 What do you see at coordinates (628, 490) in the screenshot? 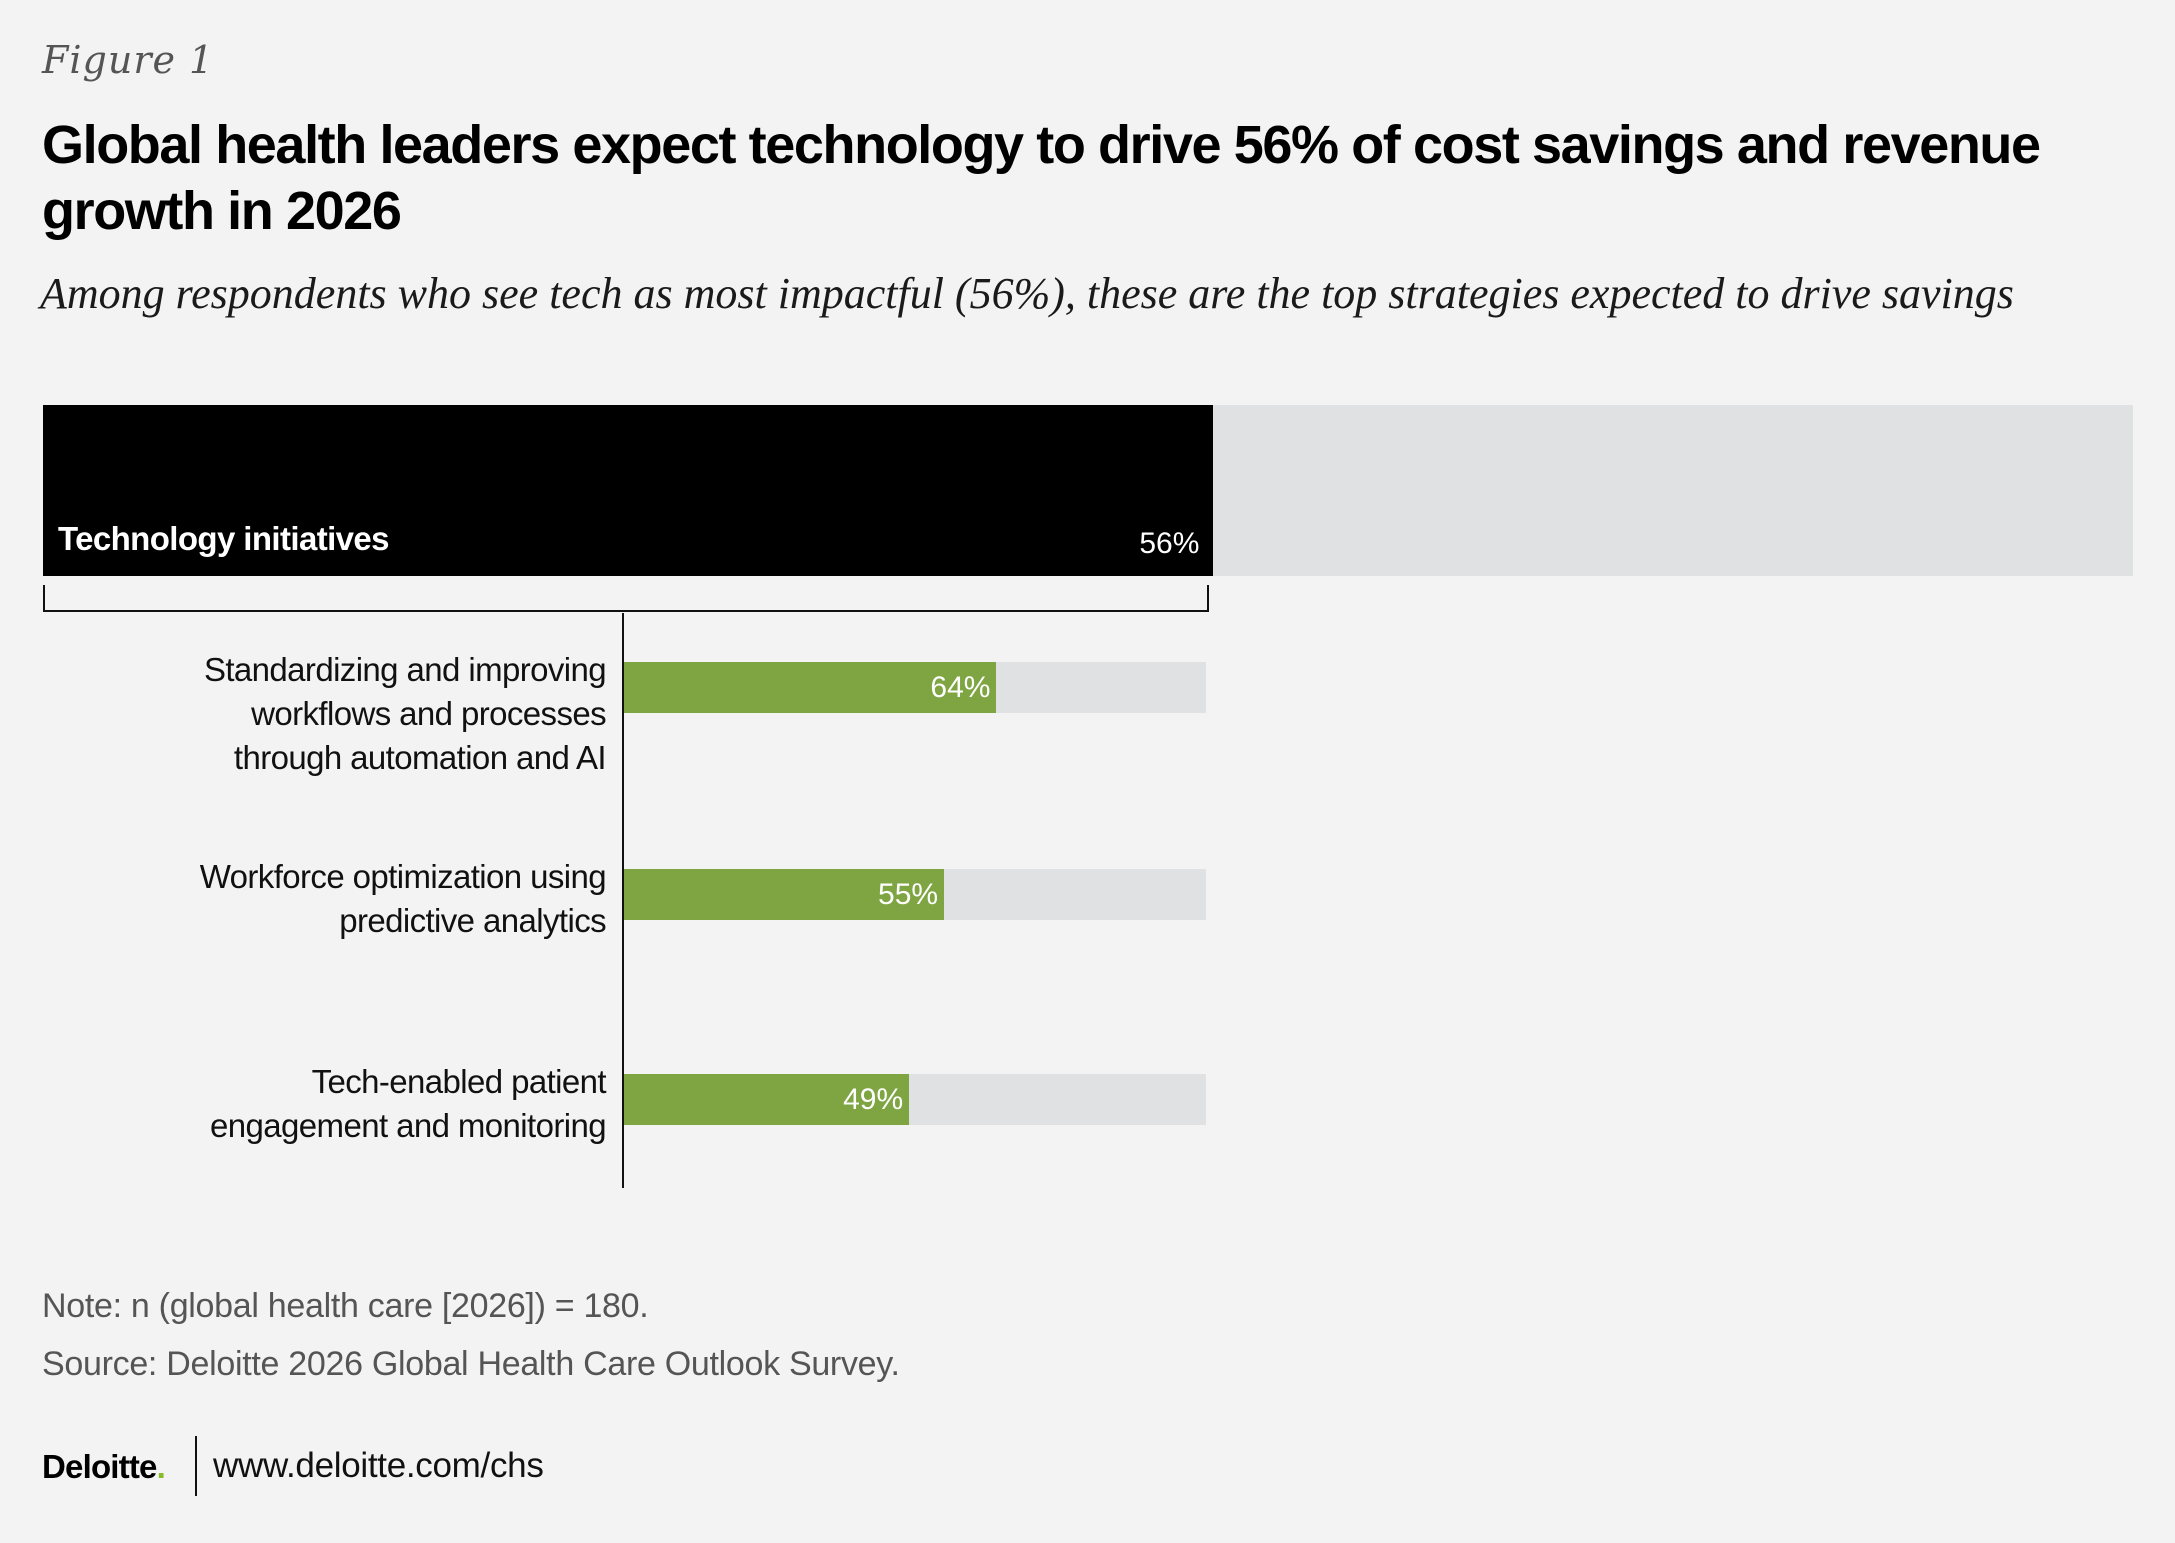
I see `overall-bar-technology-initiatives` at bounding box center [628, 490].